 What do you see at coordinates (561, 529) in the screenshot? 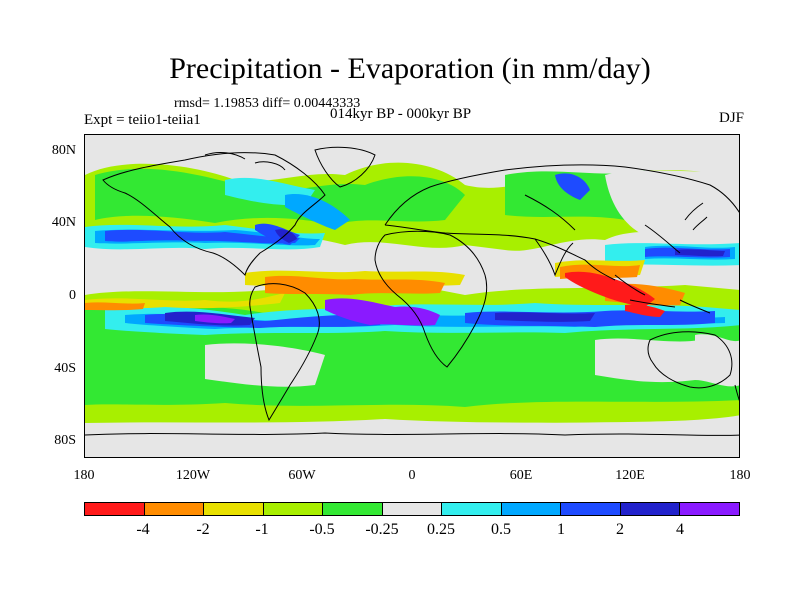
I see `colorbar-label: 1` at bounding box center [561, 529].